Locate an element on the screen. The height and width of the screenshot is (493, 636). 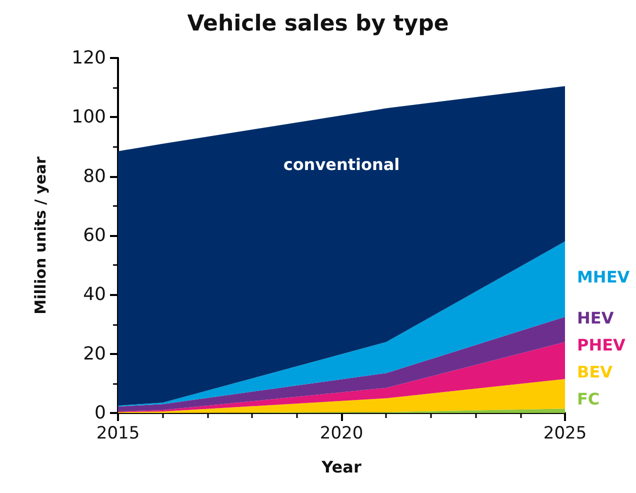
series-label: BEV is located at coordinates (595, 372).